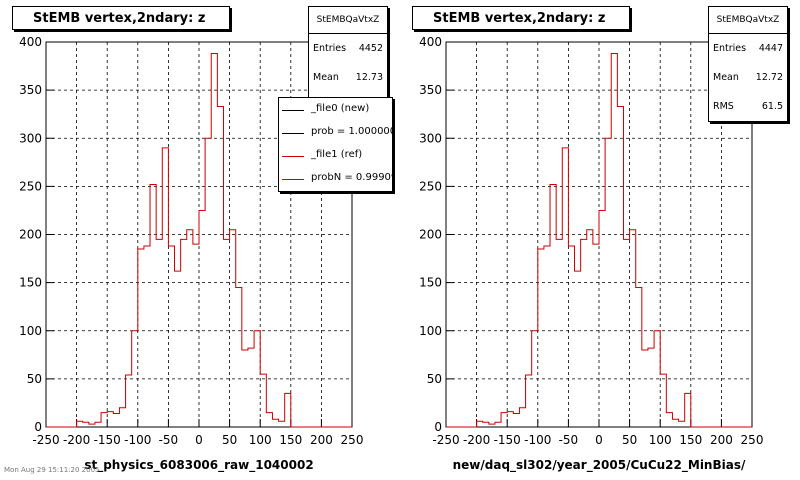 The width and height of the screenshot is (800, 480). I want to click on footer-timestamp: Mon Aug 29 15:11:20 2005, so click(52, 470).